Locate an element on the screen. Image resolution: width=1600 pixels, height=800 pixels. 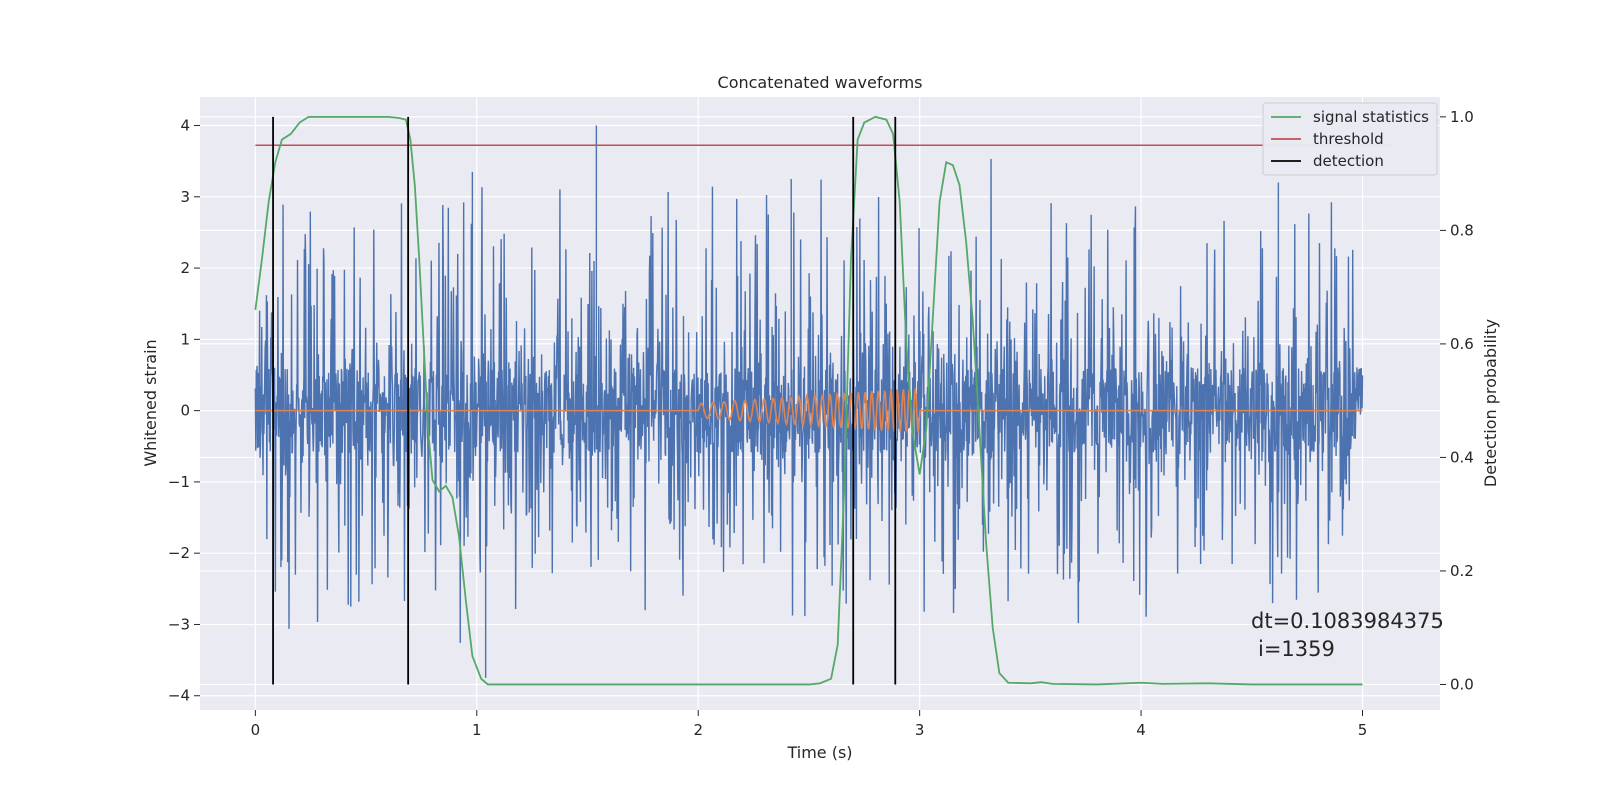
legend: signal statistics threshold detection is located at coordinates (1350, 139).